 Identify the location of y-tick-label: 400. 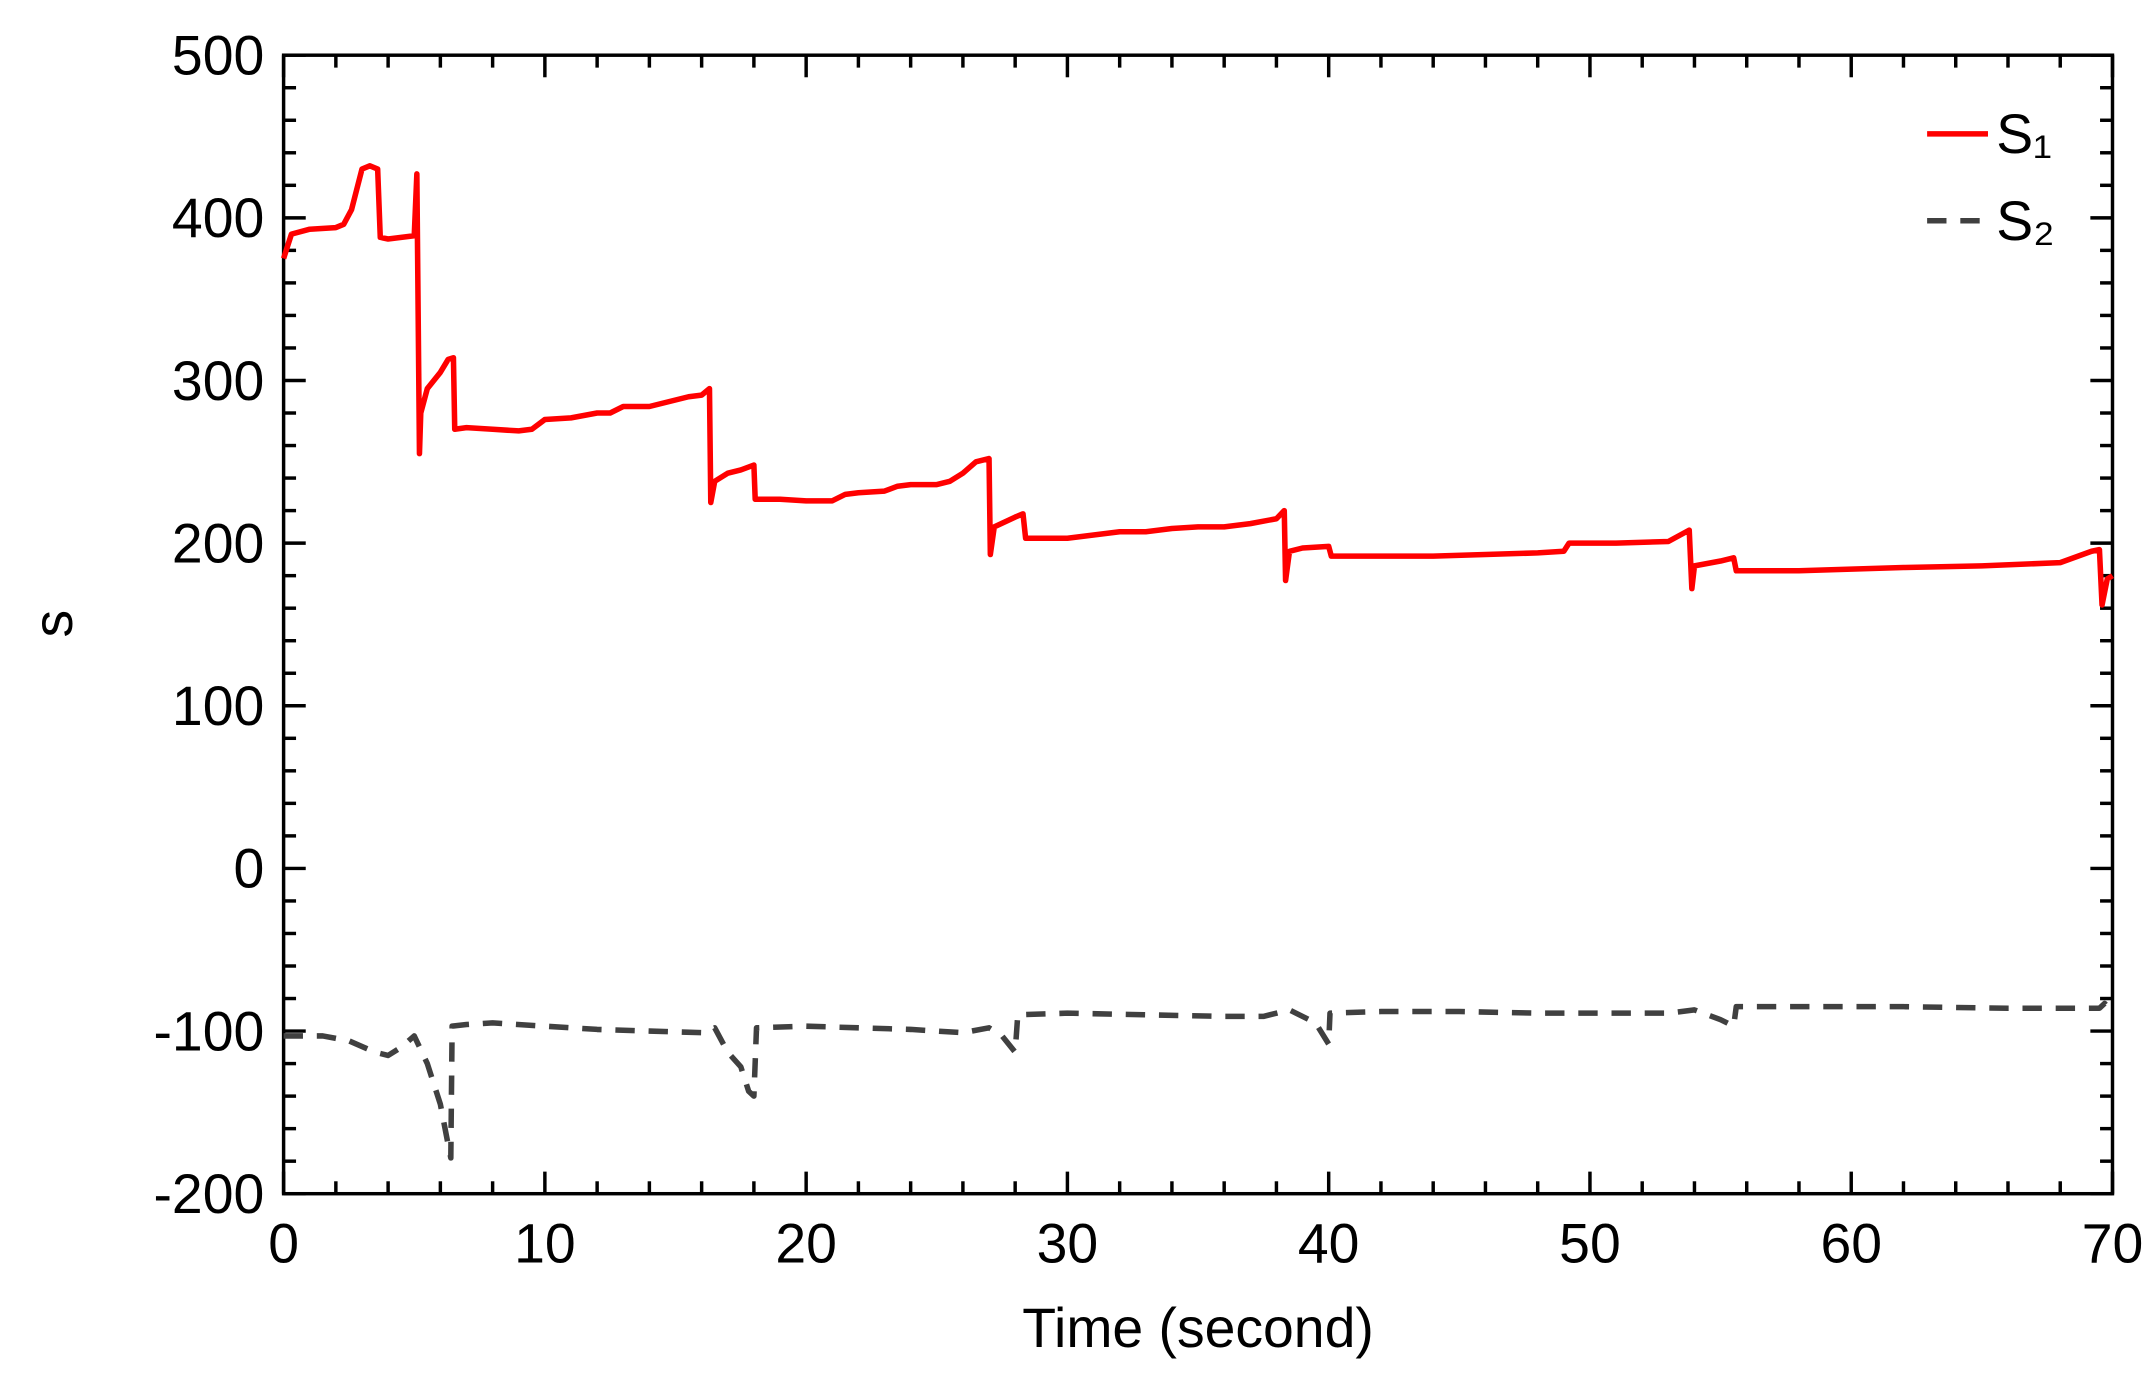
(218, 218).